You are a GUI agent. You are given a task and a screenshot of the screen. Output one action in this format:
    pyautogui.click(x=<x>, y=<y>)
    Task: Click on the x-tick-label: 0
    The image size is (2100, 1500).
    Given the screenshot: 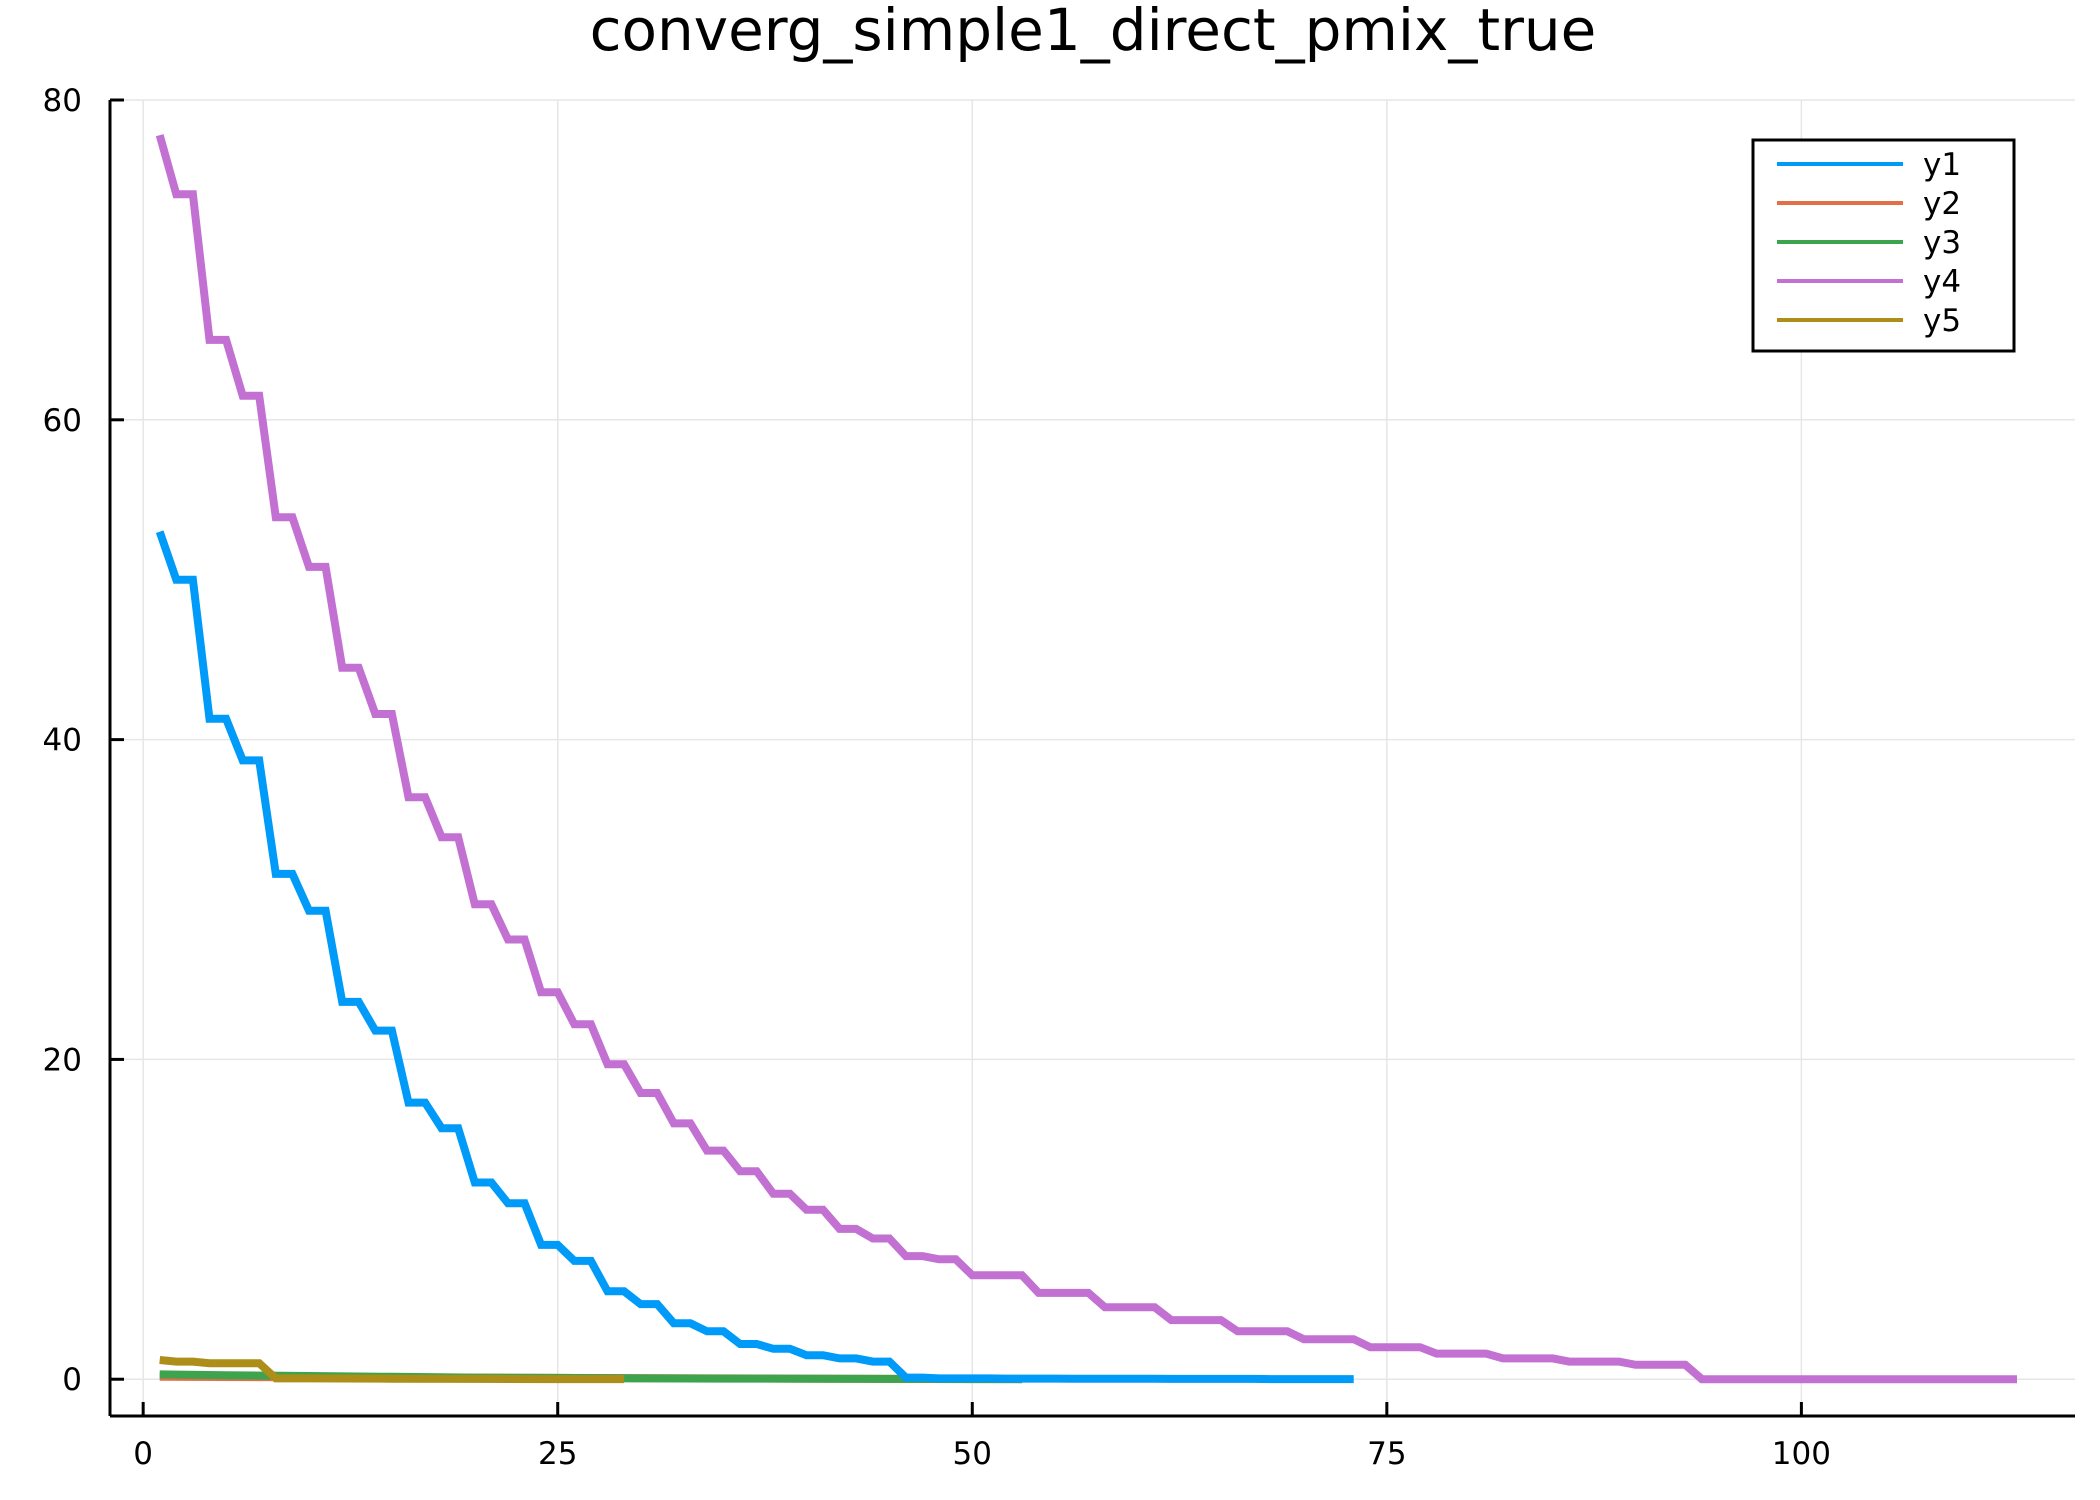 What is the action you would take?
    pyautogui.click(x=143, y=1454)
    